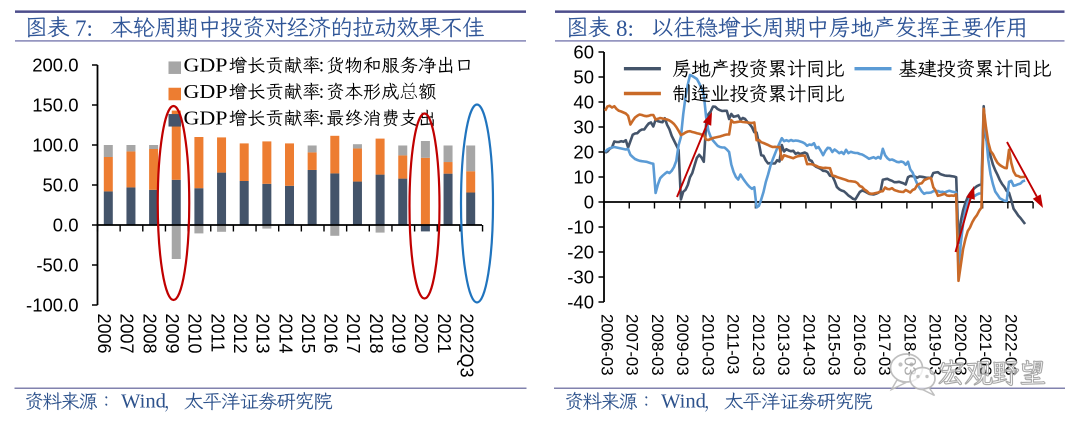 The image size is (1080, 427). What do you see at coordinates (331, 334) in the screenshot?
I see `svg-text: 2016` at bounding box center [331, 334].